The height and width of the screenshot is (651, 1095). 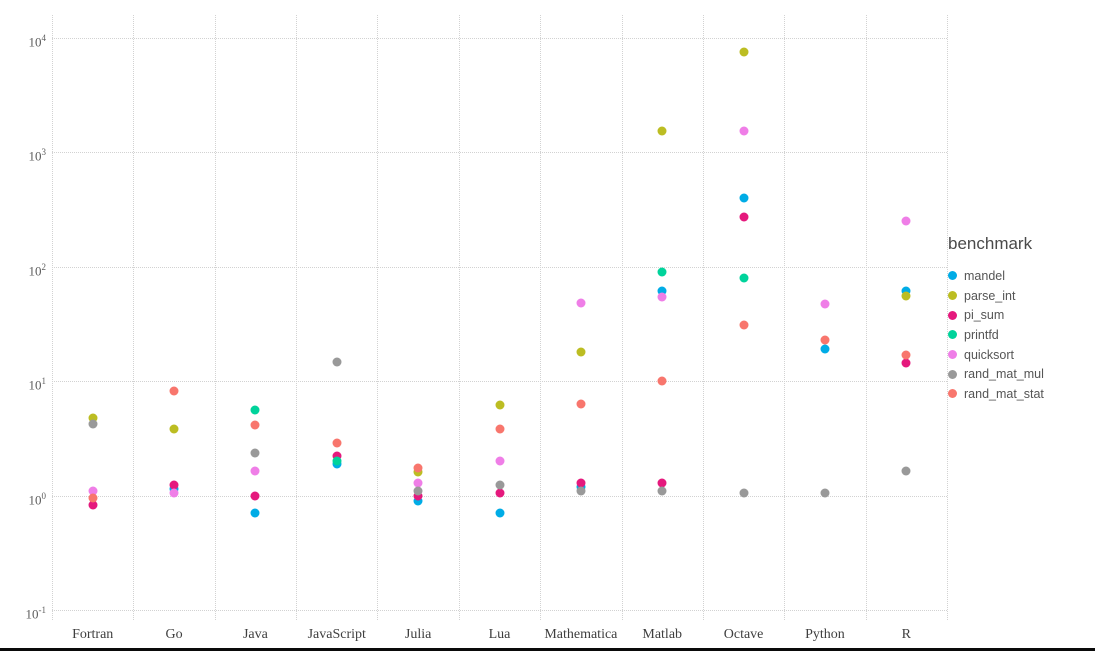 I want to click on point-rand_mat_mul-JavaScript, so click(x=337, y=362).